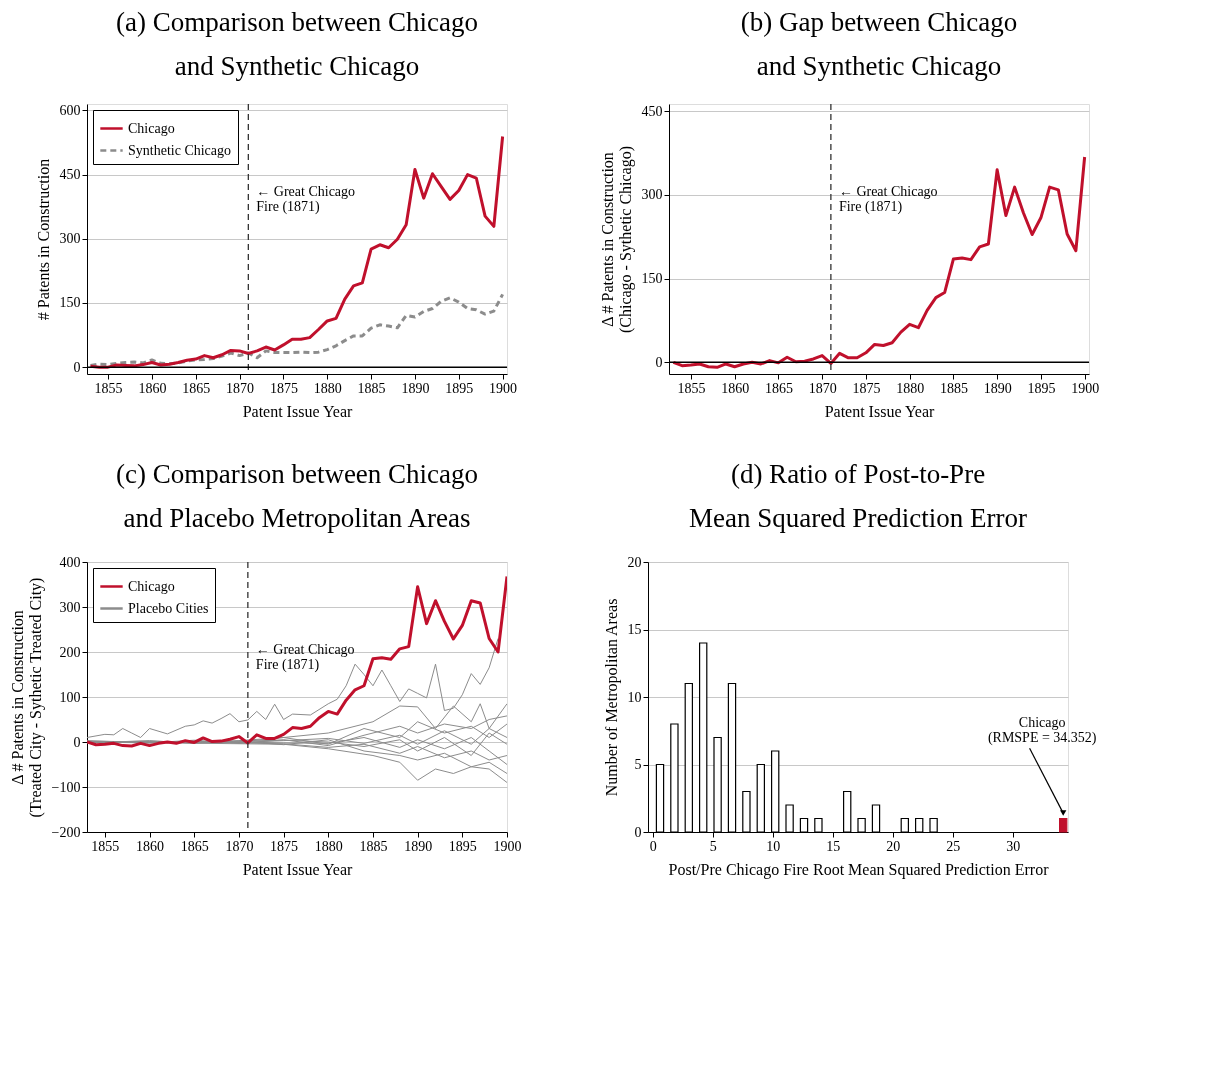 The height and width of the screenshot is (1066, 1215). I want to click on x-tick-label: 30, so click(1013, 846).